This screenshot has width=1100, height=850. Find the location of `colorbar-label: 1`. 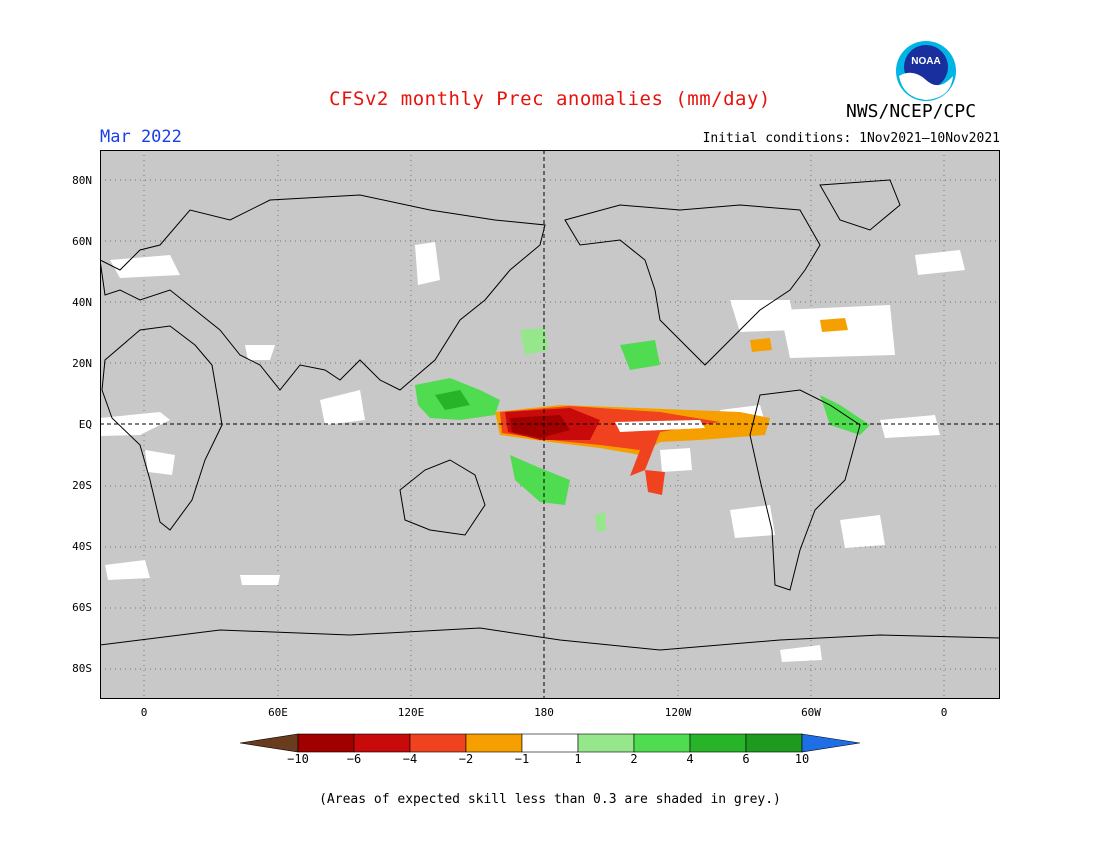

colorbar-label: 1 is located at coordinates (578, 759).